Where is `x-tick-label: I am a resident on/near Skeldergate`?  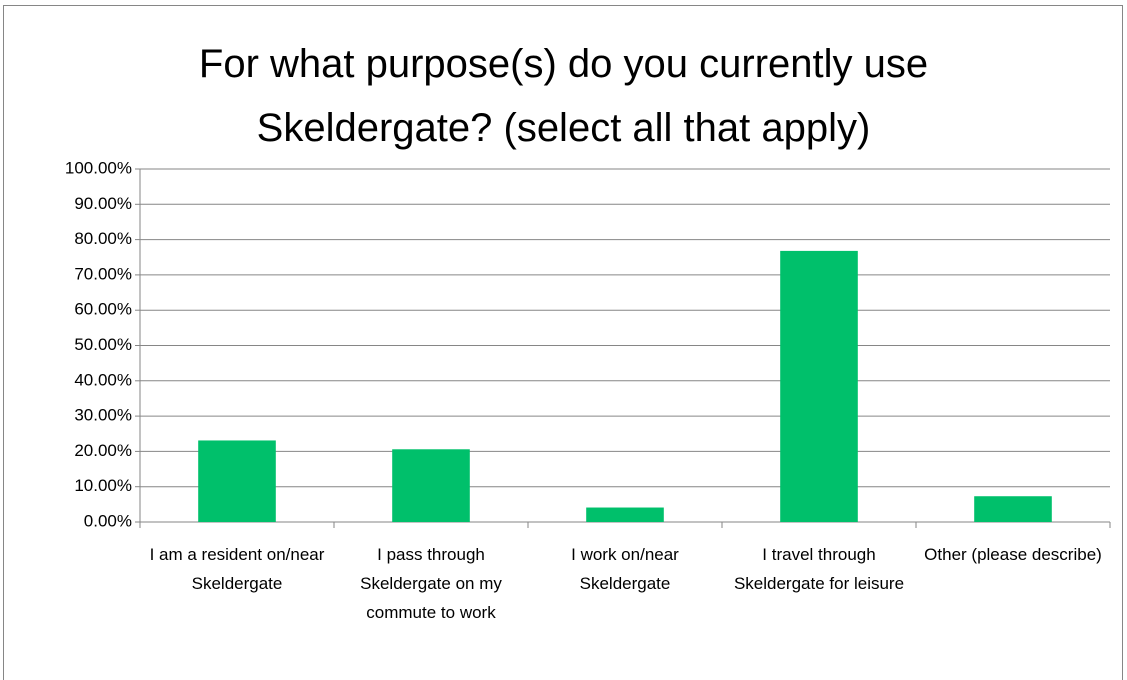 x-tick-label: I am a resident on/near Skeldergate is located at coordinates (237, 569).